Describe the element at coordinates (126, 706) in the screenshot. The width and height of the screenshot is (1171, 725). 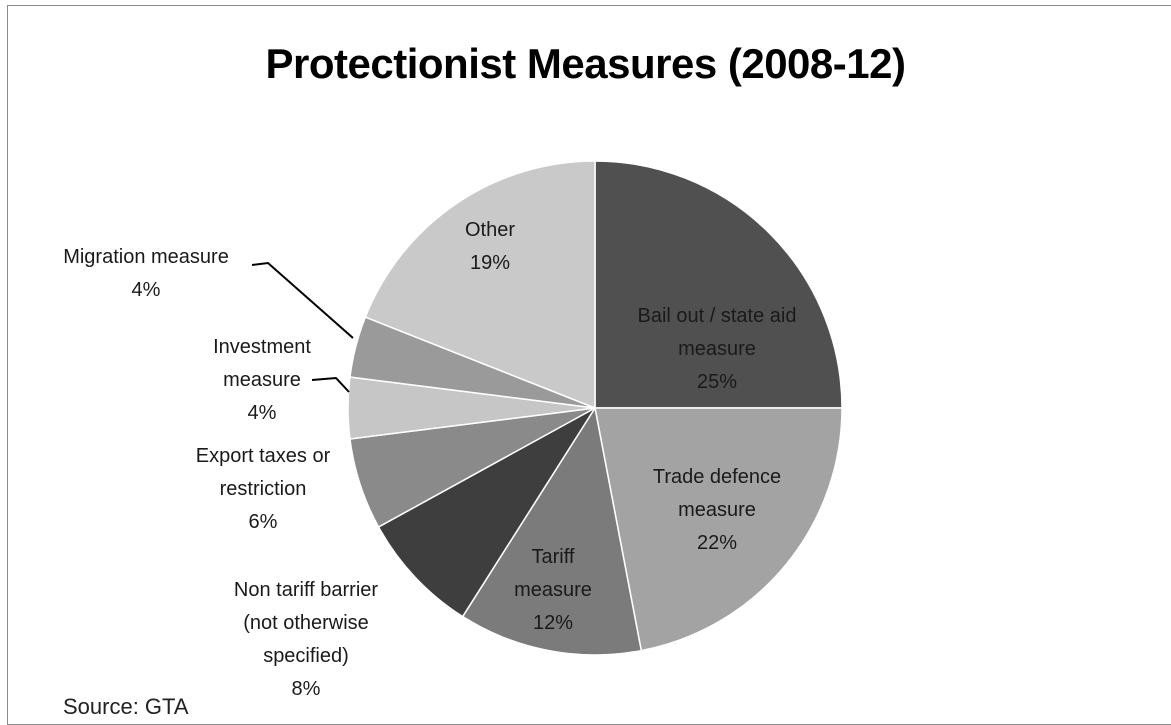
I see `source-note: Source: GTA` at that location.